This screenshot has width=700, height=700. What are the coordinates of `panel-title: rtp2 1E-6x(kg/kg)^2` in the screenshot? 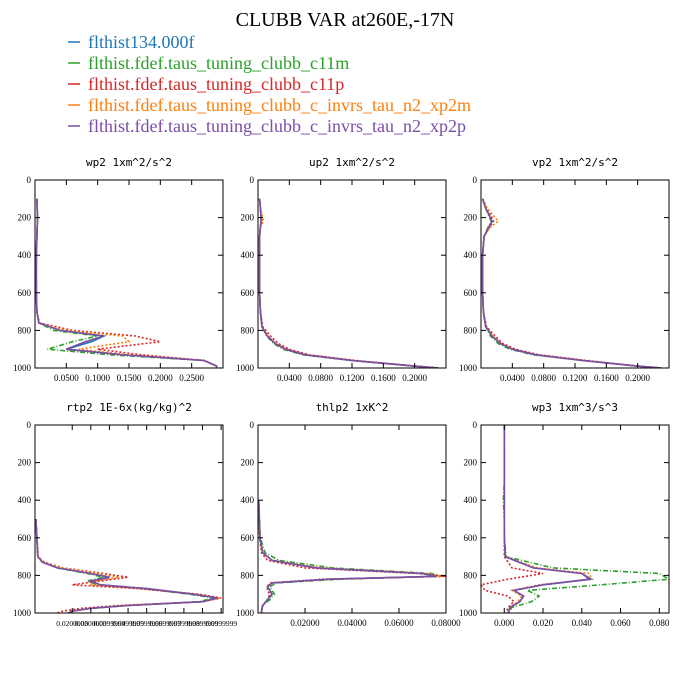 It's located at (129, 407).